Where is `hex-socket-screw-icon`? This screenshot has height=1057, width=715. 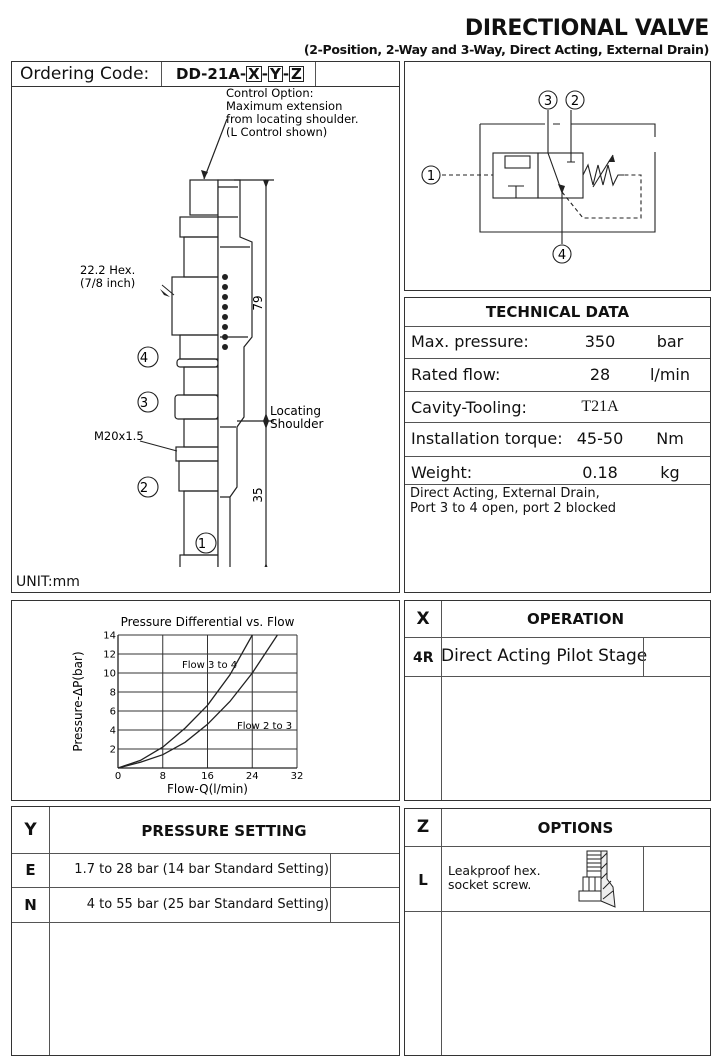 hex-socket-screw-icon is located at coordinates (597, 879).